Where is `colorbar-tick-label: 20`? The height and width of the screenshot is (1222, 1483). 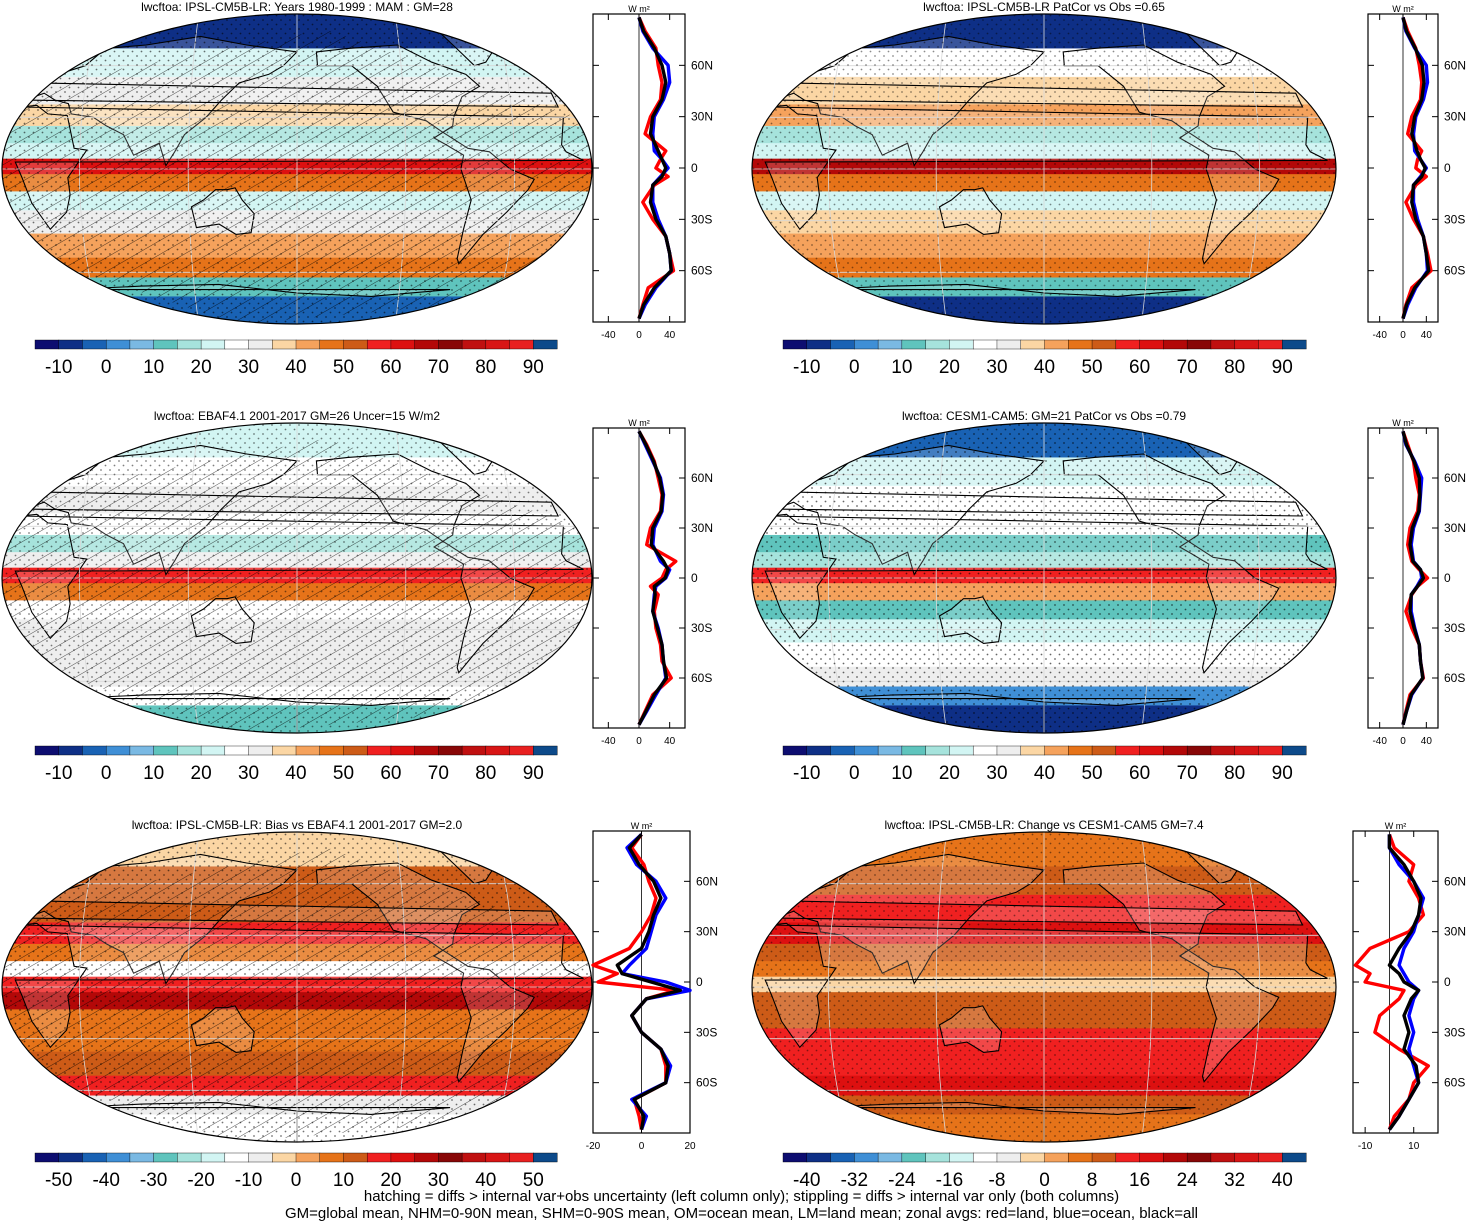
colorbar-tick-label: 20 is located at coordinates (201, 367).